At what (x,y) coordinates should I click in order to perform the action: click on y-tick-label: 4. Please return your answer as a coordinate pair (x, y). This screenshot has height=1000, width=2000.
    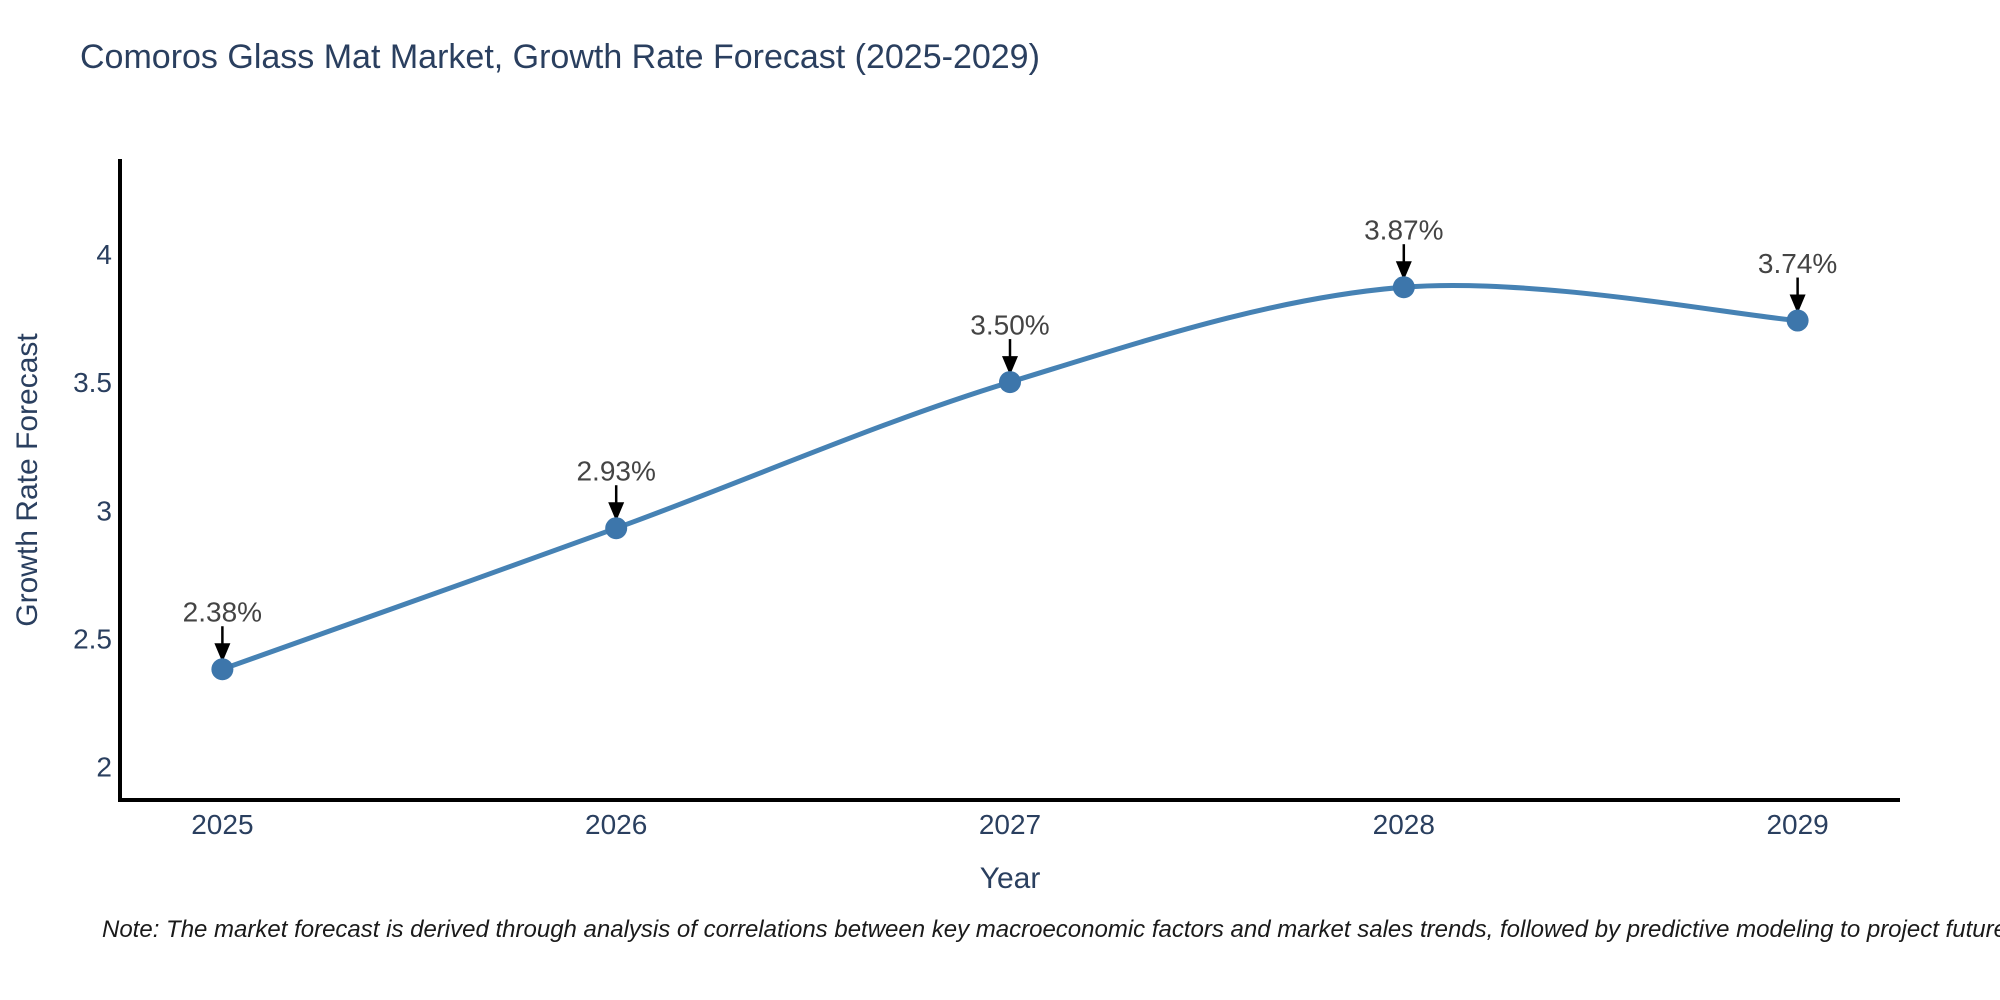
    Looking at the image, I should click on (104, 254).